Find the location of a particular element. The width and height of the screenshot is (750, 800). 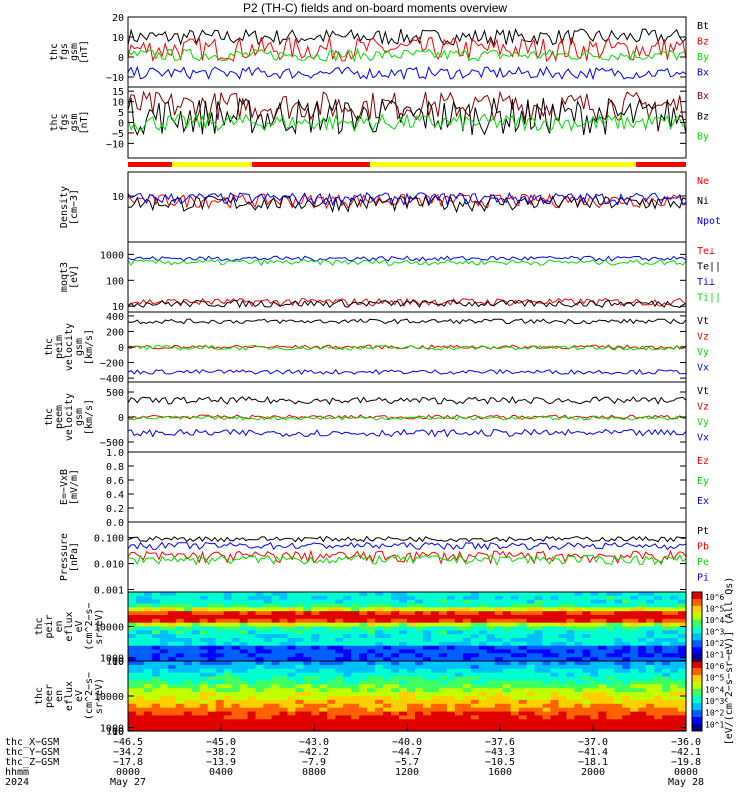

colorbar-tick-label: 10^3 is located at coordinates (714, 701).